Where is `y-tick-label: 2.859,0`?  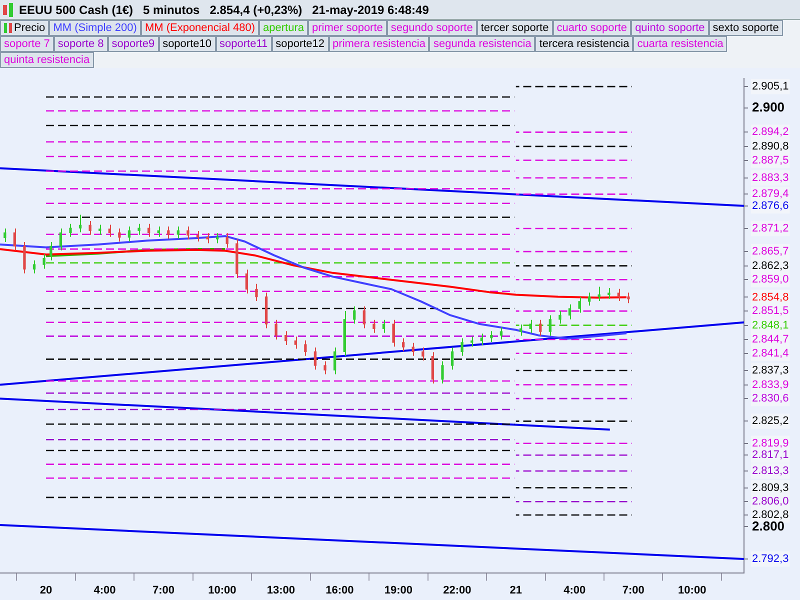 y-tick-label: 2.859,0 is located at coordinates (770, 280).